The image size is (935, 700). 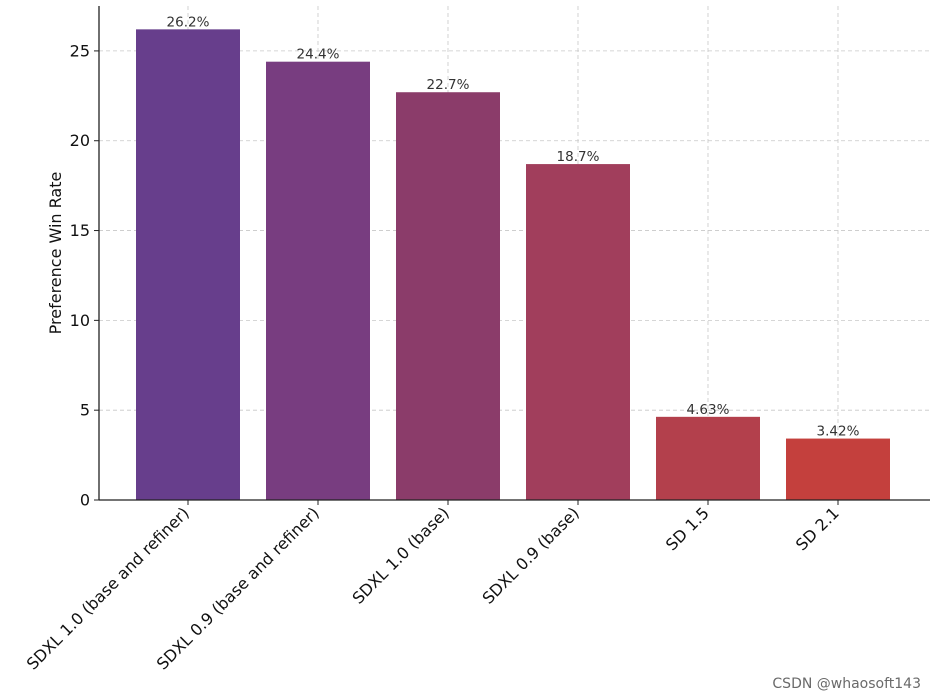 I want to click on y-tick-label: 0, so click(x=85, y=500).